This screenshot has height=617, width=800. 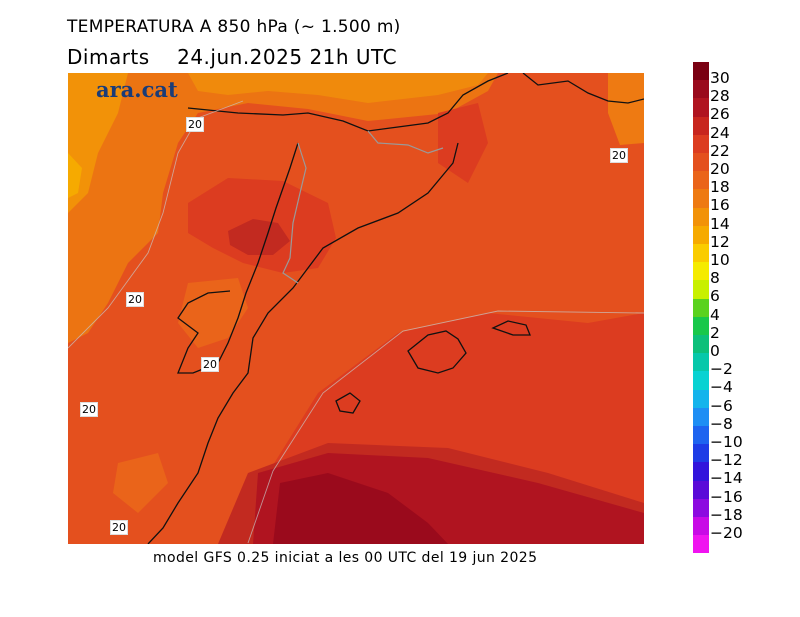 I want to click on temperature-band-16-ne, so click(x=626, y=109).